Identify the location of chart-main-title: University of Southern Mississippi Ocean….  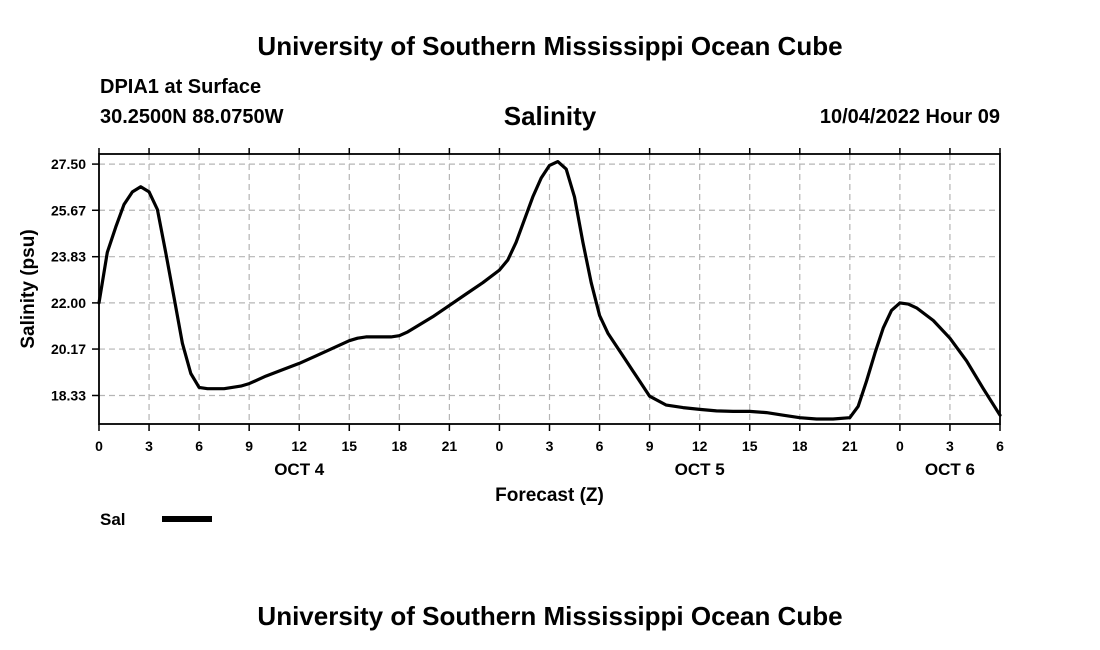
(550, 46).